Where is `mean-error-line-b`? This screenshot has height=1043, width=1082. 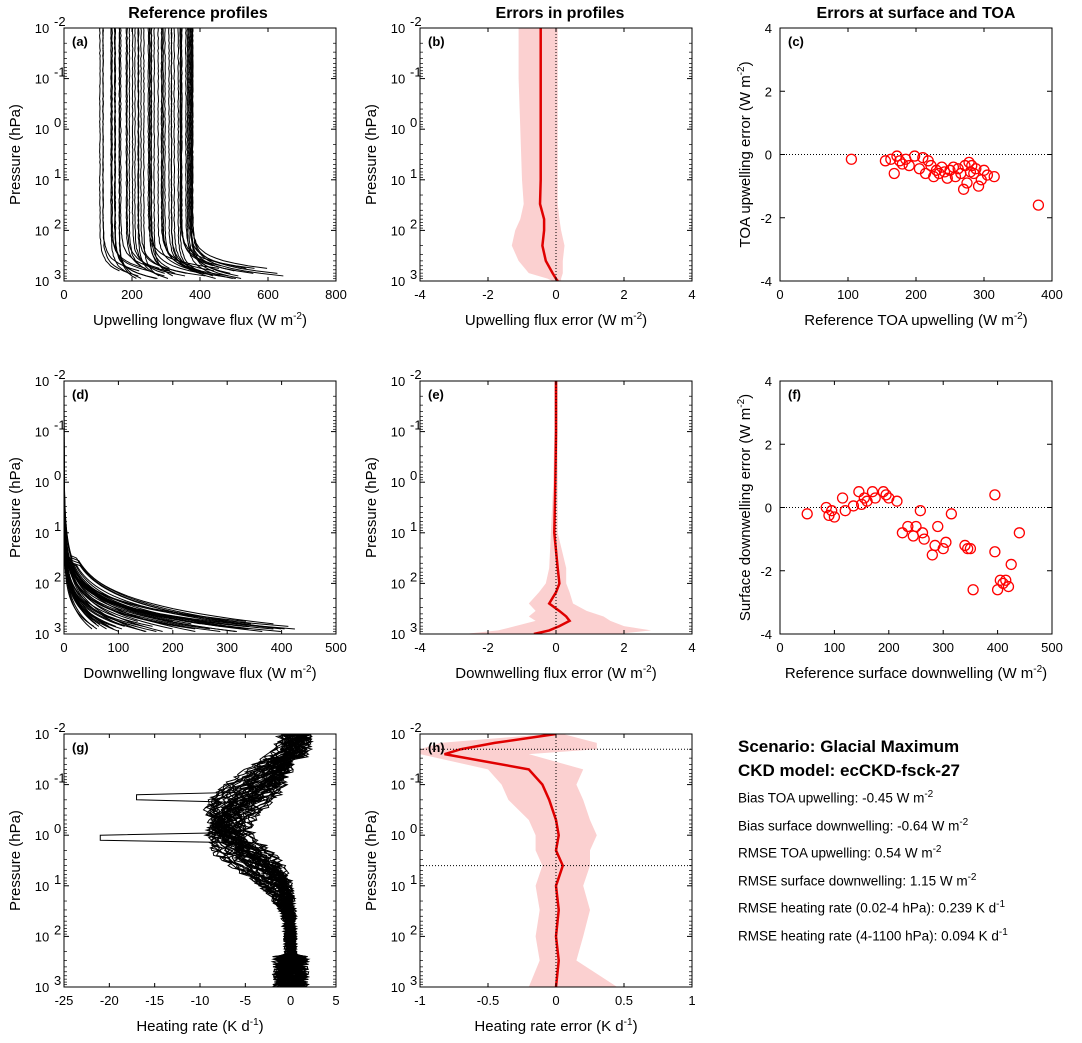
mean-error-line-b is located at coordinates (548, 154).